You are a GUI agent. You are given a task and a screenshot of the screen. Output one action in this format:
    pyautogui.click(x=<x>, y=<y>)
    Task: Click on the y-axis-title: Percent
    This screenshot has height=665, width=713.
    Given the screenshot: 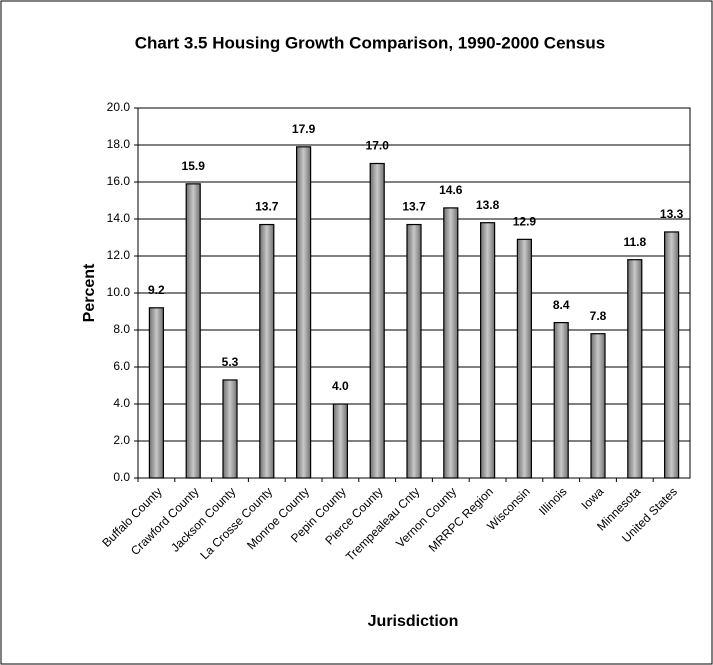 What is the action you would take?
    pyautogui.click(x=89, y=292)
    